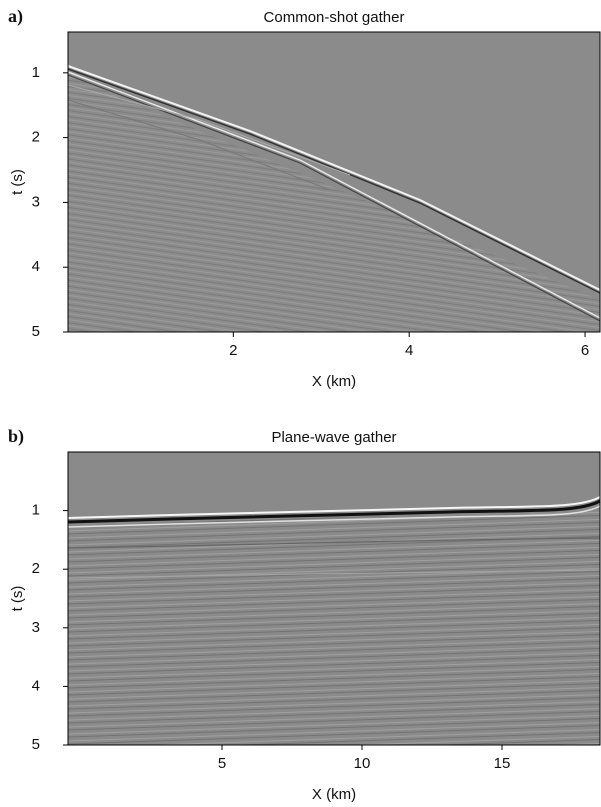 This screenshot has width=601, height=807. Describe the element at coordinates (233, 350) in the screenshot. I see `x-tick-label: 2` at that location.